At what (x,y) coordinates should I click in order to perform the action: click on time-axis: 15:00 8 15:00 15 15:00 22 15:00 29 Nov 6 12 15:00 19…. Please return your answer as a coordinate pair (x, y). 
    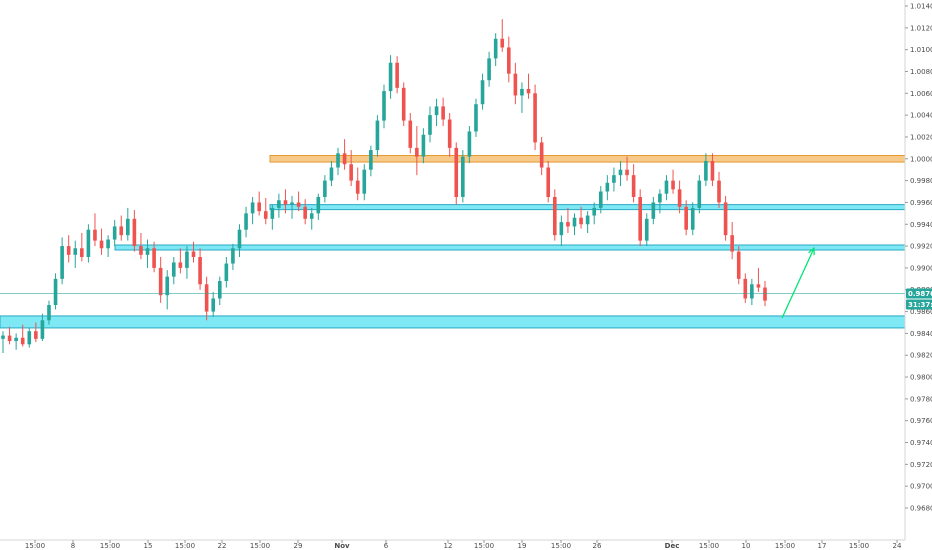
    Looking at the image, I should click on (463, 545).